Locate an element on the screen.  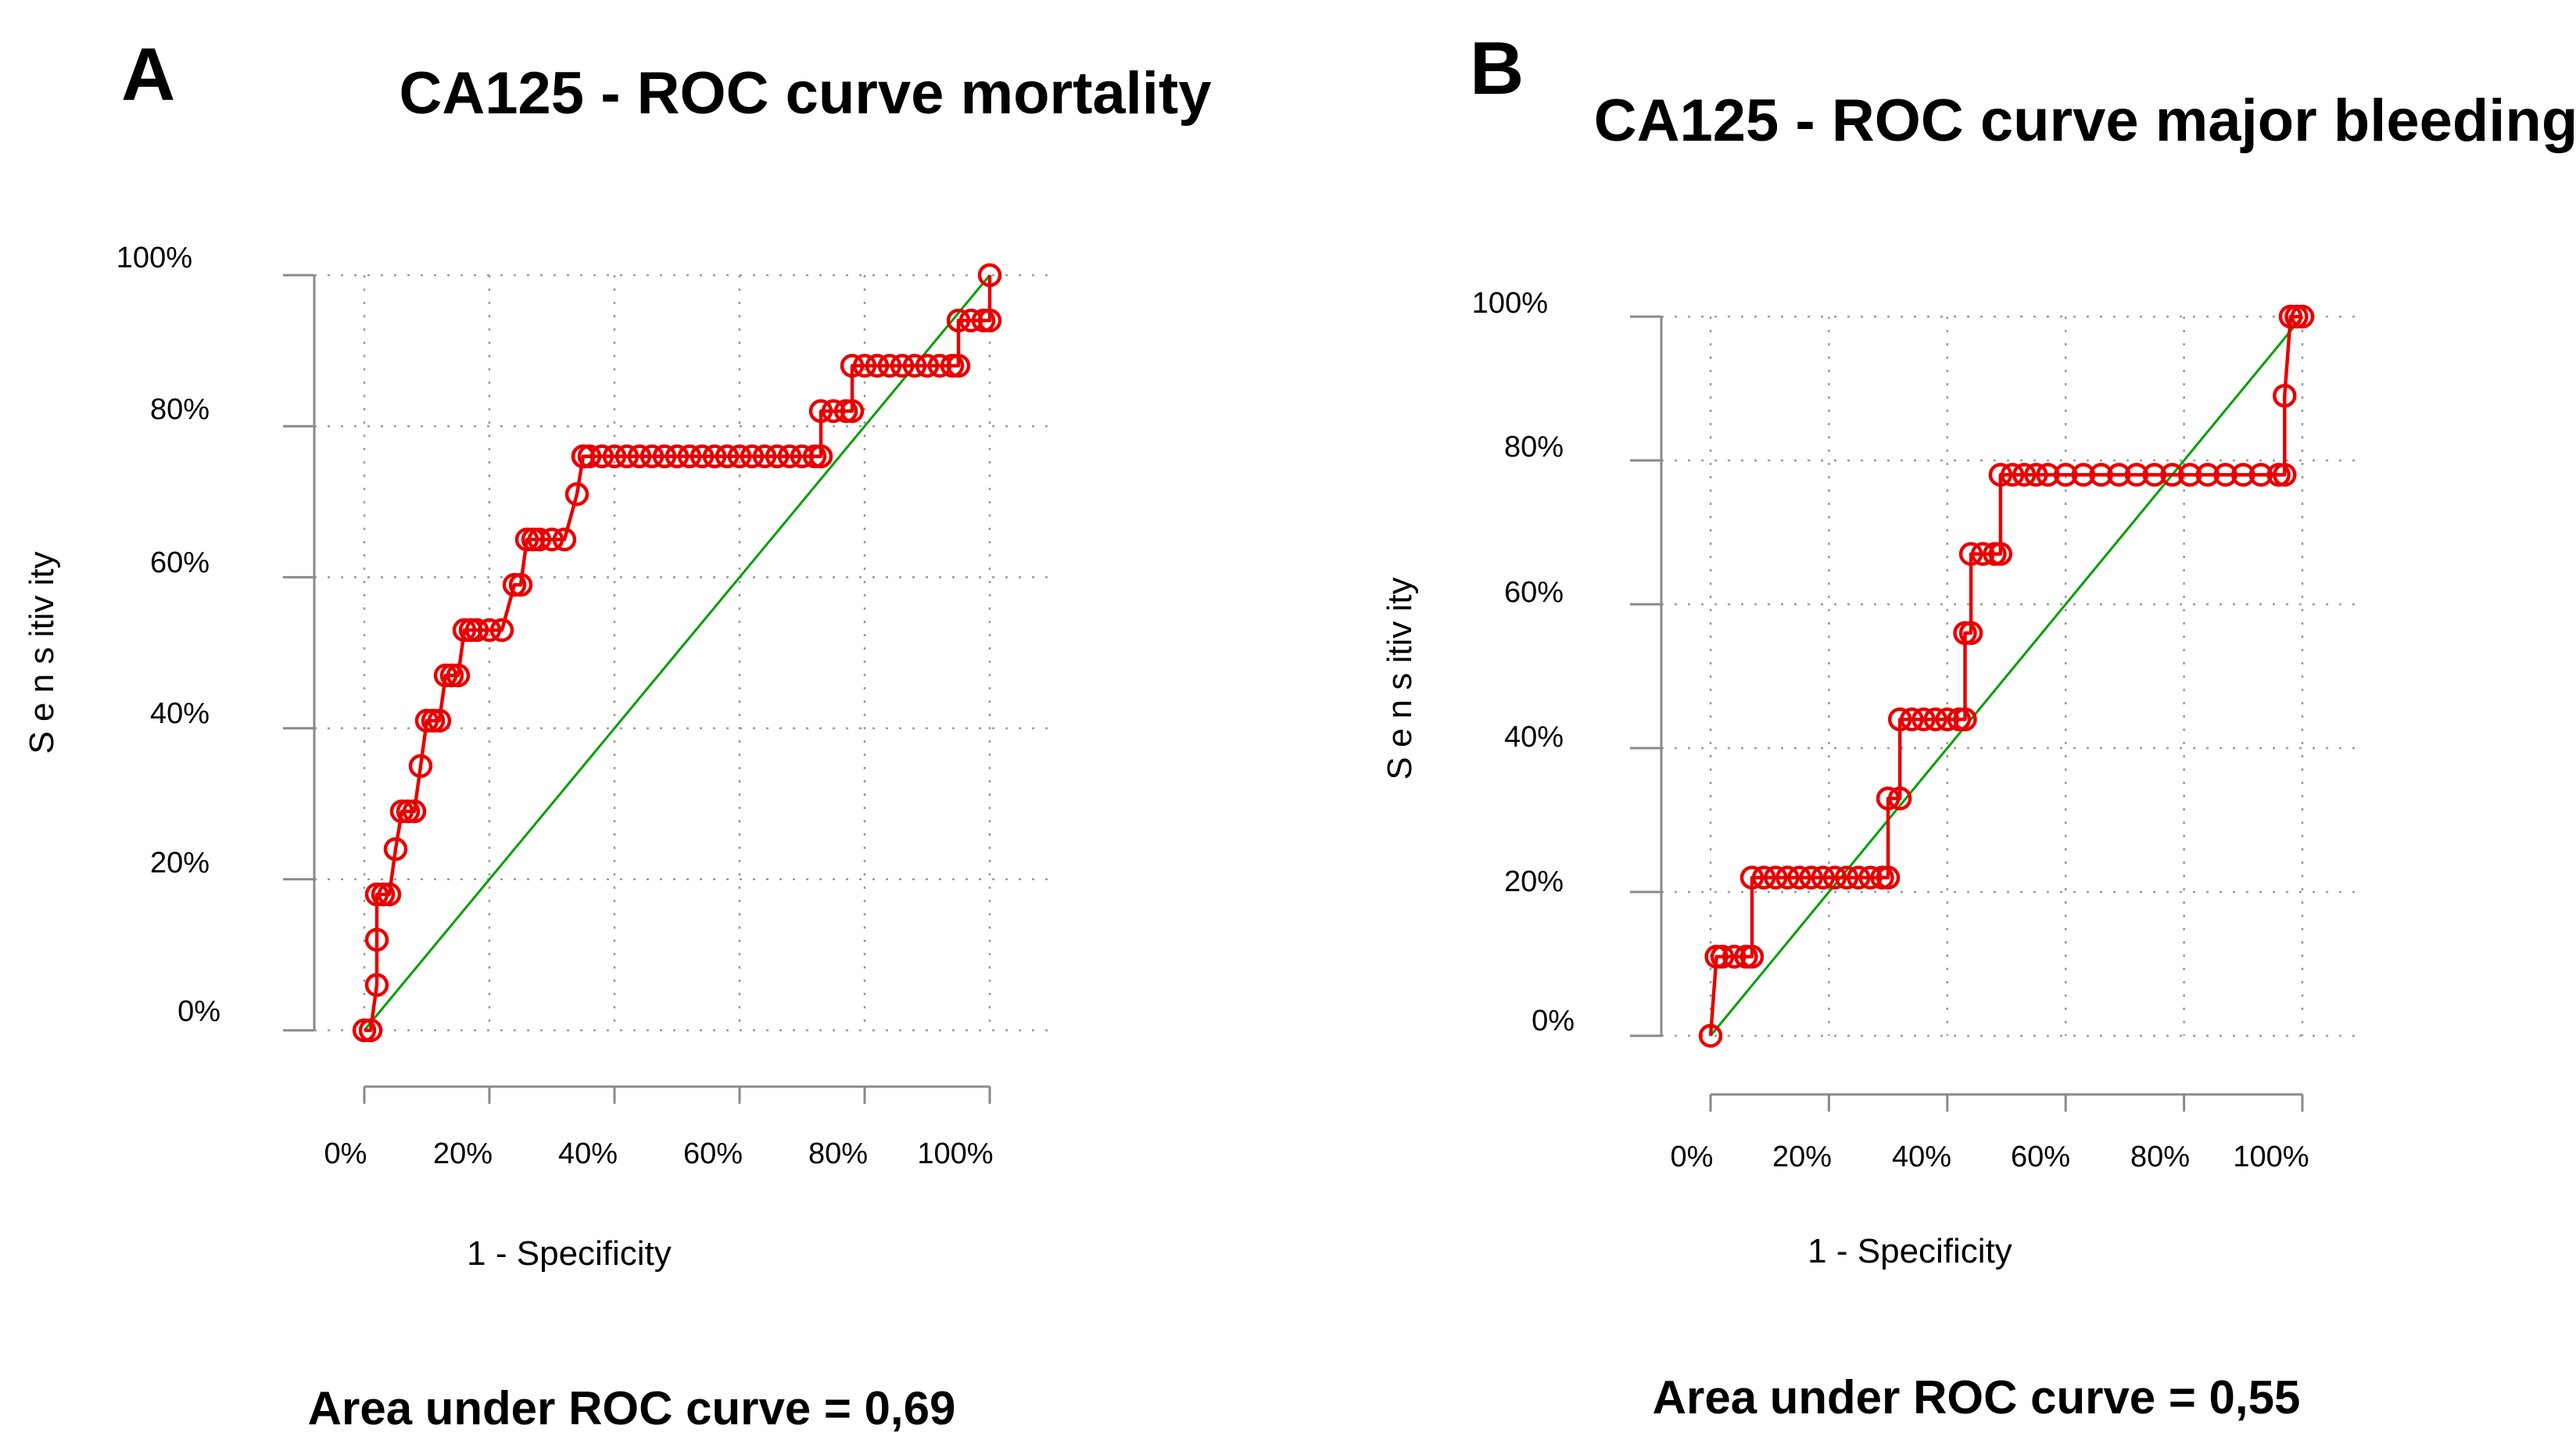
x-axis-label-b: 1 - Specificity is located at coordinates (1910, 1251).